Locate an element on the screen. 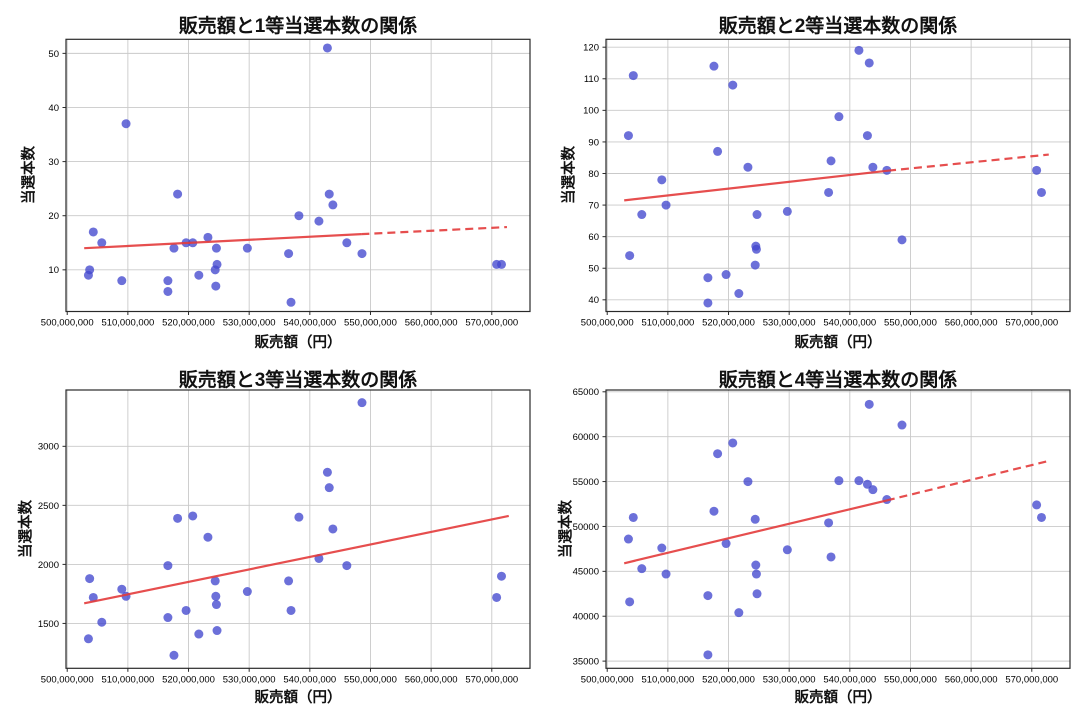 This screenshot has height=720, width=1080. y-tick-label: 50 is located at coordinates (53, 54).